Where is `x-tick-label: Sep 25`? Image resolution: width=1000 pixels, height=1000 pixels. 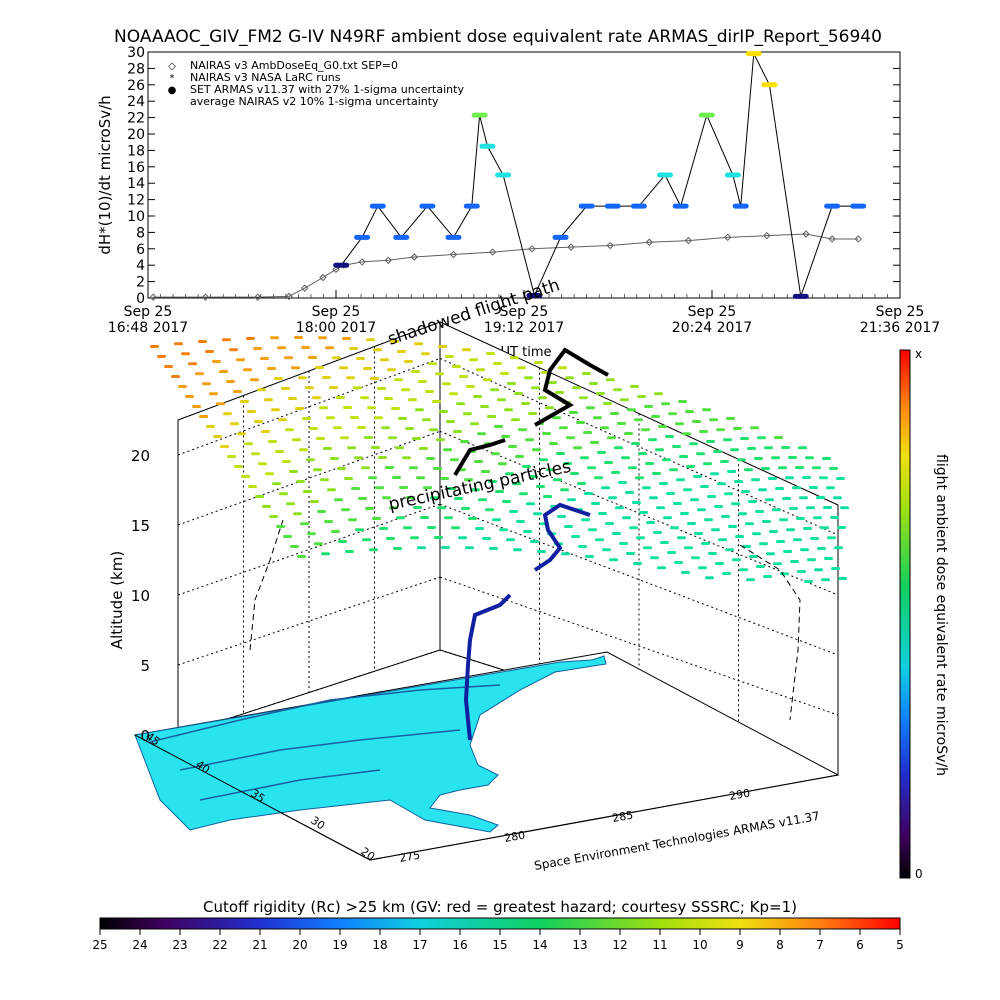 x-tick-label: Sep 25 is located at coordinates (524, 312).